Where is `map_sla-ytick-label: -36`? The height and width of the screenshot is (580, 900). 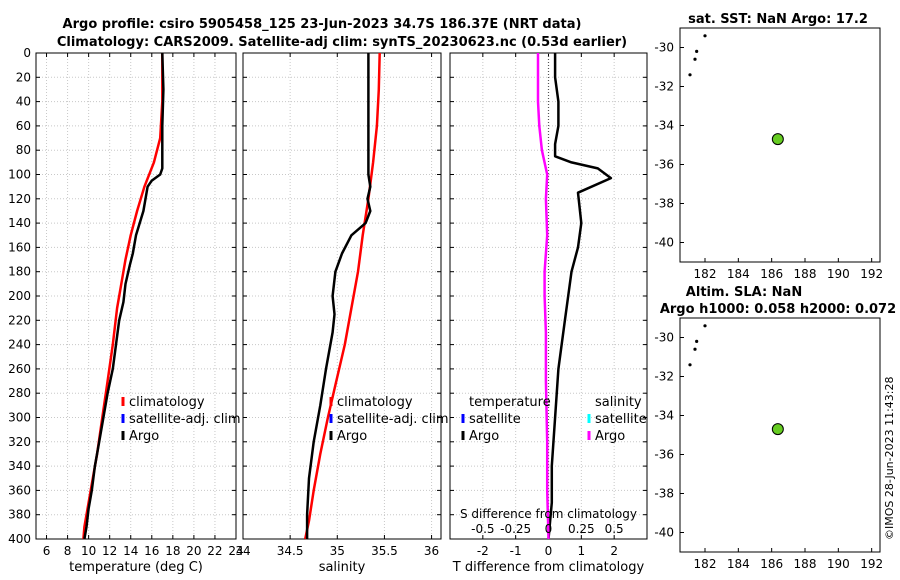
map_sla-ytick-label: -36 is located at coordinates (664, 455).